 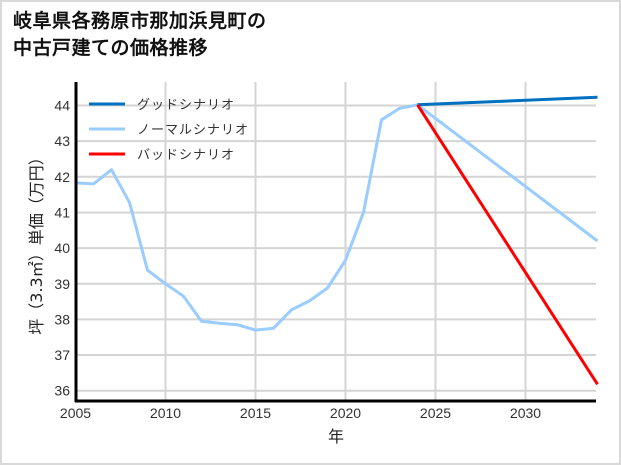 What do you see at coordinates (435, 413) in the screenshot?
I see `x-tick-label: 2025` at bounding box center [435, 413].